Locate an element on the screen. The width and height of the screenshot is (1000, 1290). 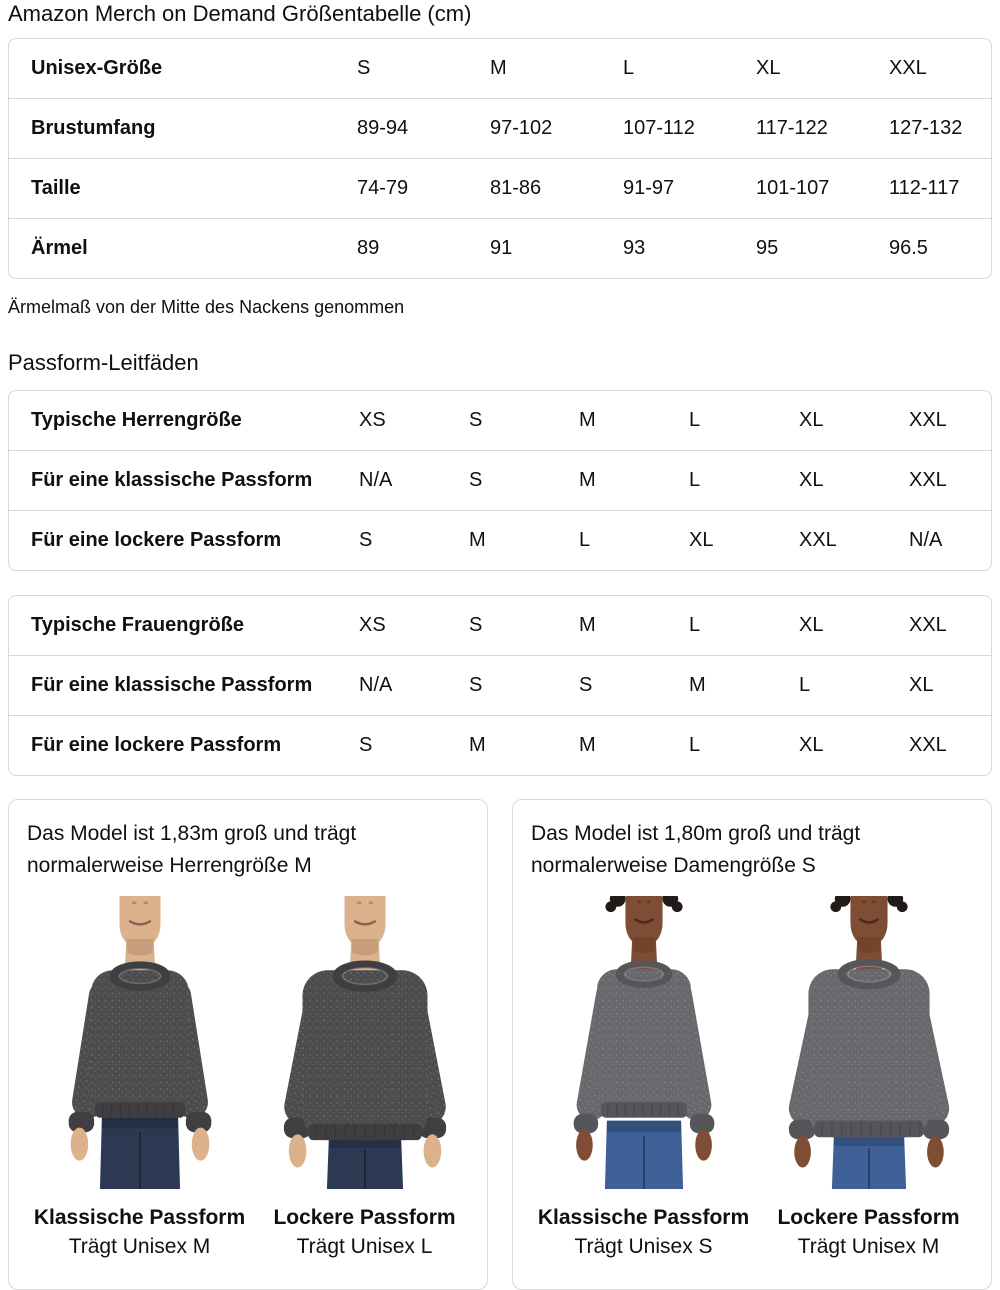
size-cell: 89 is located at coordinates (417, 248).